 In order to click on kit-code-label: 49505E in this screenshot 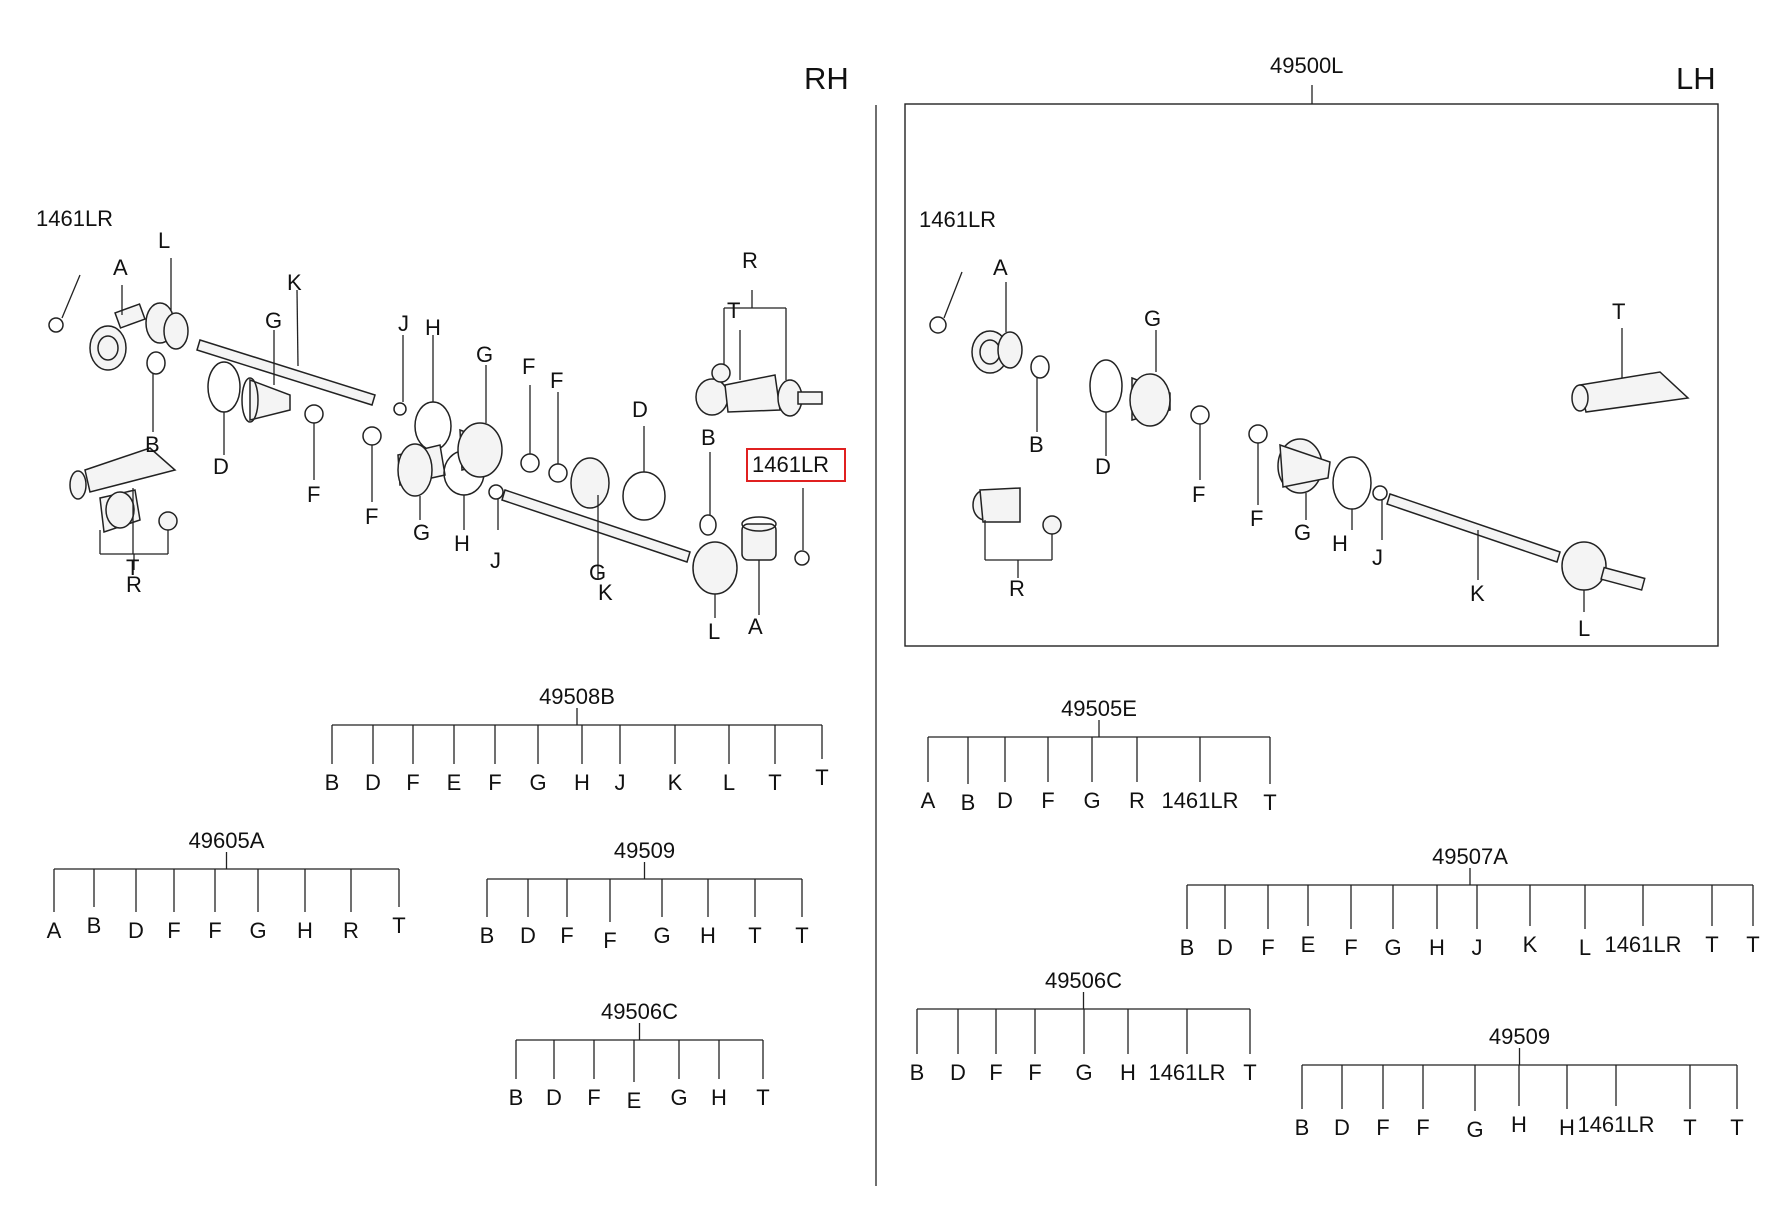, I will do `click(1099, 708)`.